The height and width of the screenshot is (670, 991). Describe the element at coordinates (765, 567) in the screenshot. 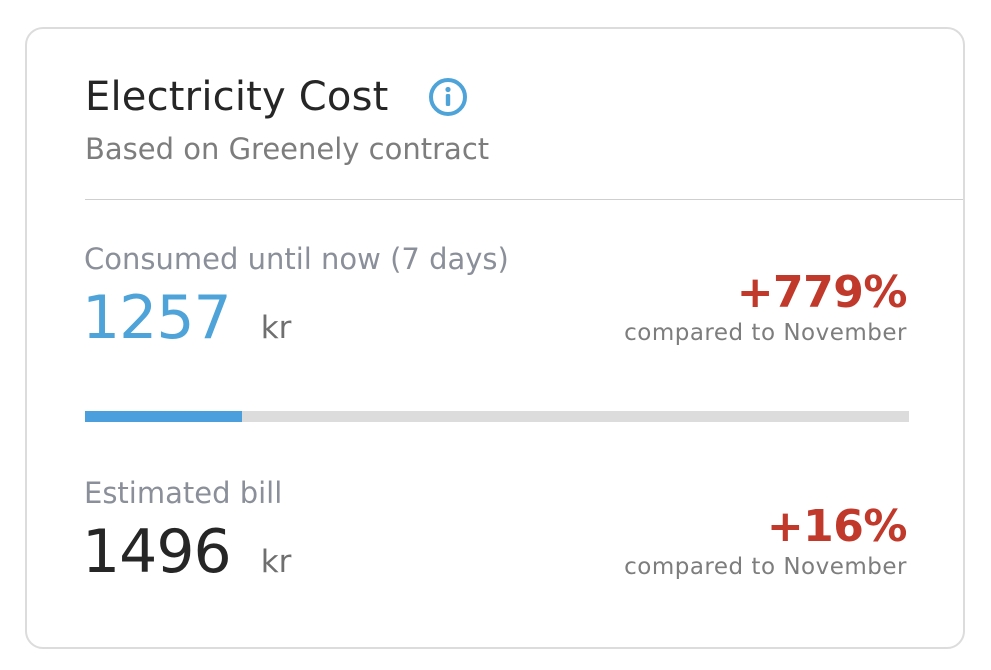

I see `estimated-delta-caption: compared to November` at that location.